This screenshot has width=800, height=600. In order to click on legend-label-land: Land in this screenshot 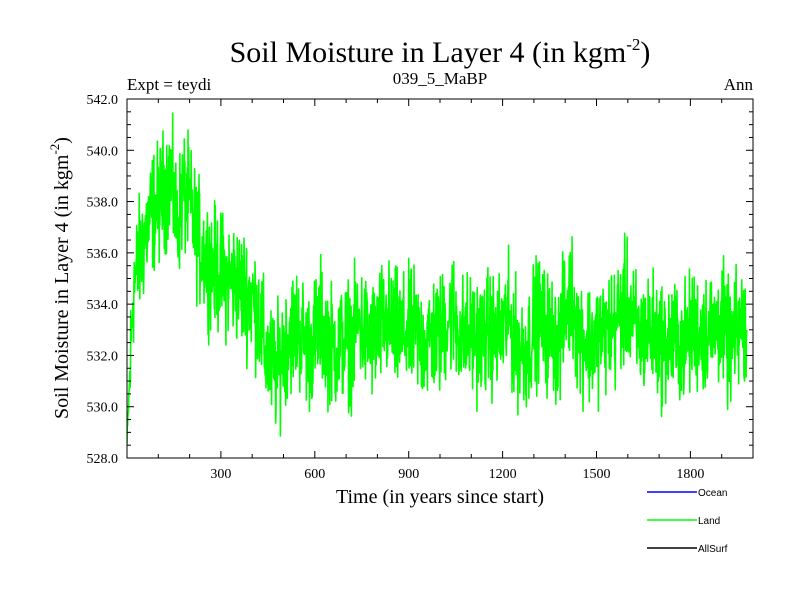, I will do `click(709, 521)`.